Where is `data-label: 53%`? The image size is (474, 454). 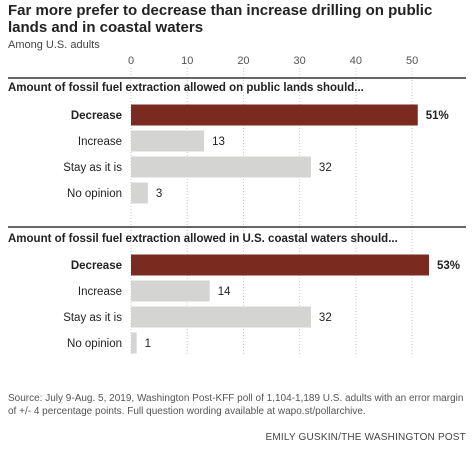 data-label: 53% is located at coordinates (448, 266).